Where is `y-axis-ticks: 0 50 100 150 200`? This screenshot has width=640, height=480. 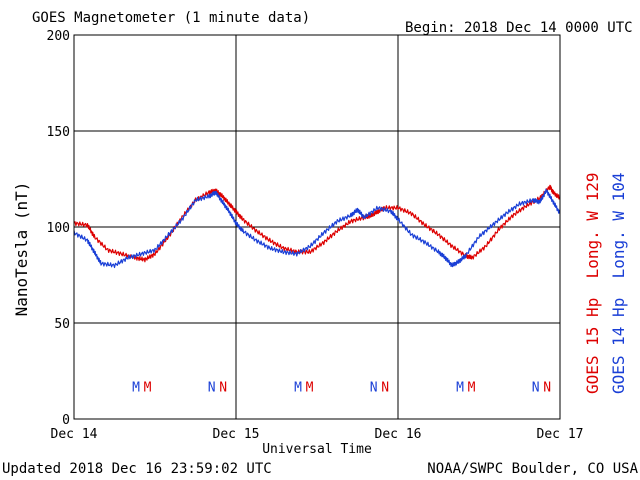
y-axis-ticks: 0 50 100 150 200 is located at coordinates (58, 228).